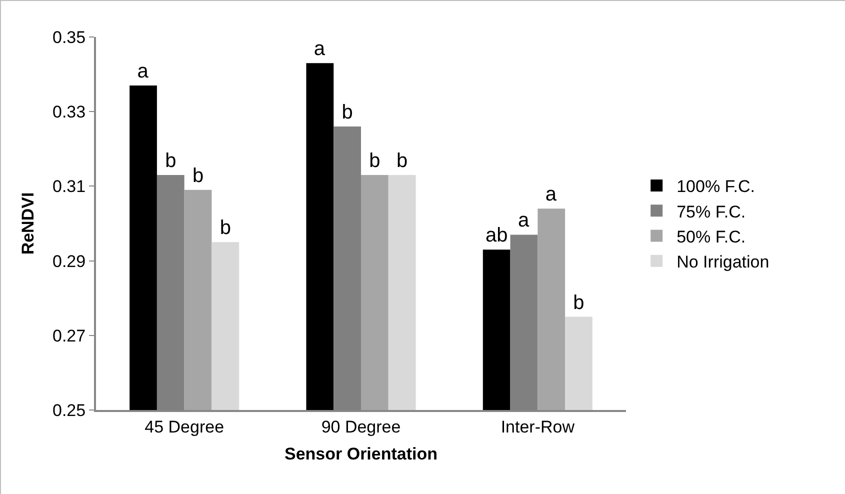  I want to click on y-axis-title: ReNDVI, so click(28, 223).